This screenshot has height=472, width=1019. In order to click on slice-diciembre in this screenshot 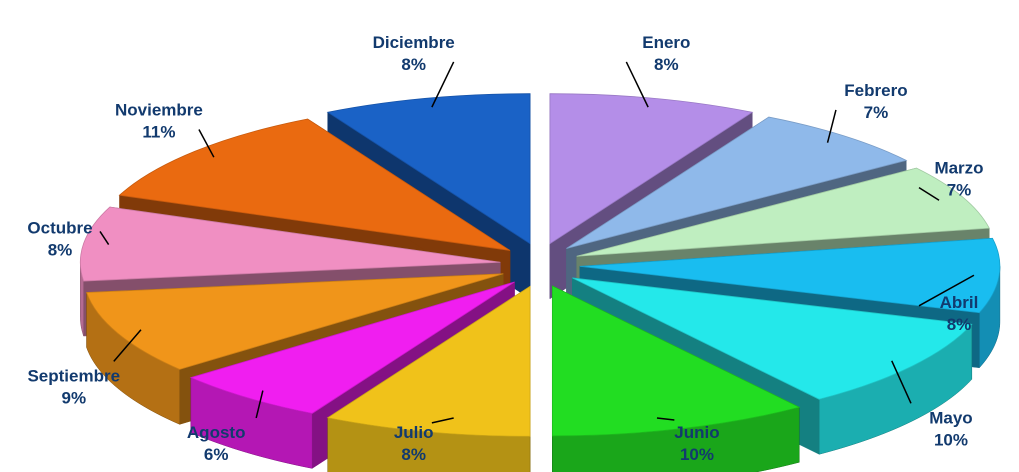, I will do `click(428, 169)`.